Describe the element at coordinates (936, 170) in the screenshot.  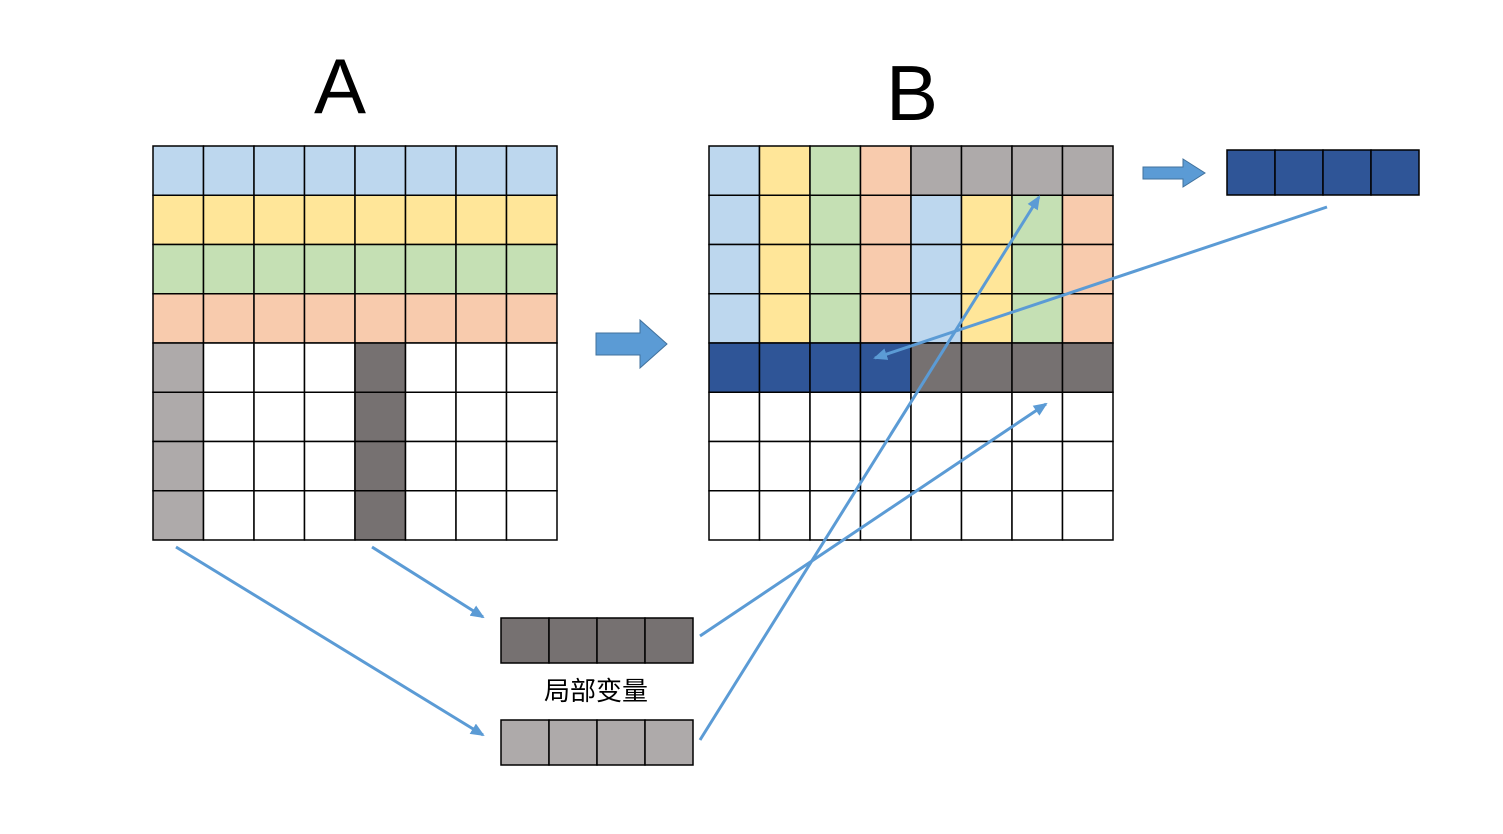
I see `matrix-b-cell-r0-c4` at that location.